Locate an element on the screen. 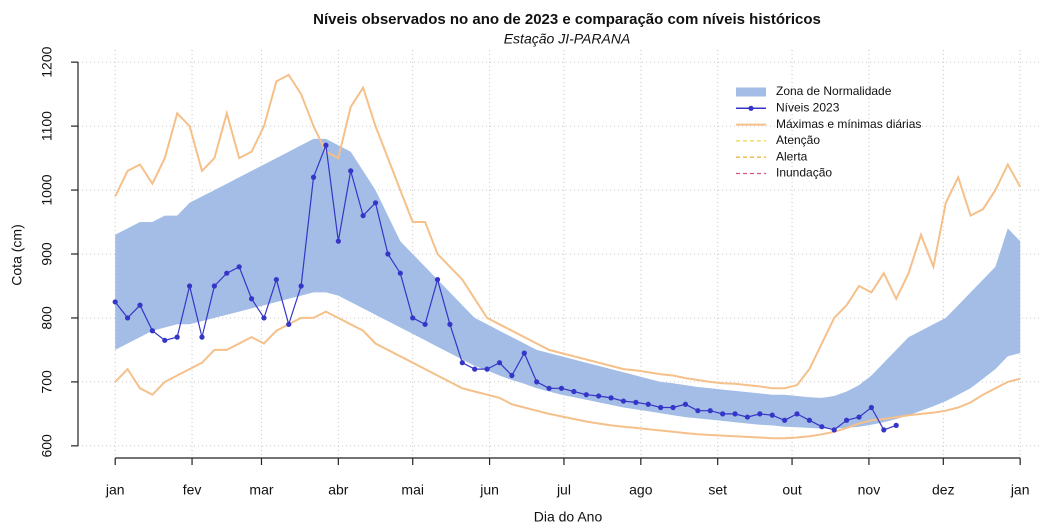  x-tick-label: mai is located at coordinates (412, 490).